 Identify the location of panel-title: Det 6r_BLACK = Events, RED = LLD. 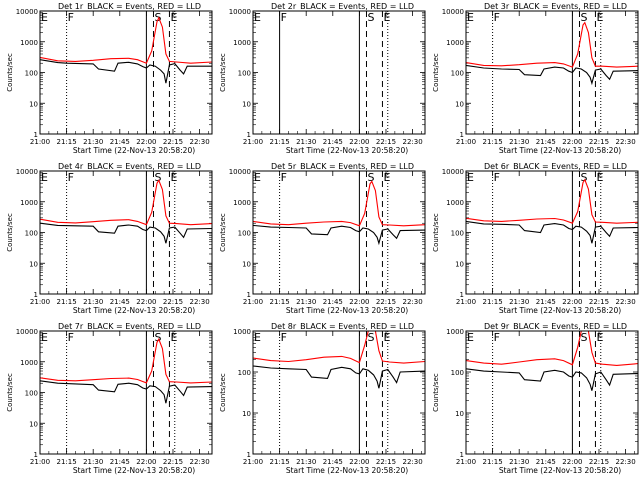
(555, 166).